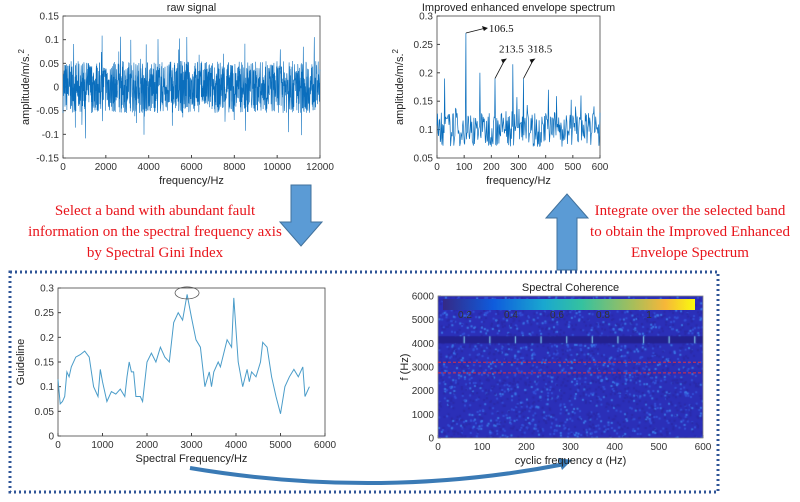 The width and height of the screenshot is (800, 502). Describe the element at coordinates (569, 304) in the screenshot. I see `colorbar` at that location.